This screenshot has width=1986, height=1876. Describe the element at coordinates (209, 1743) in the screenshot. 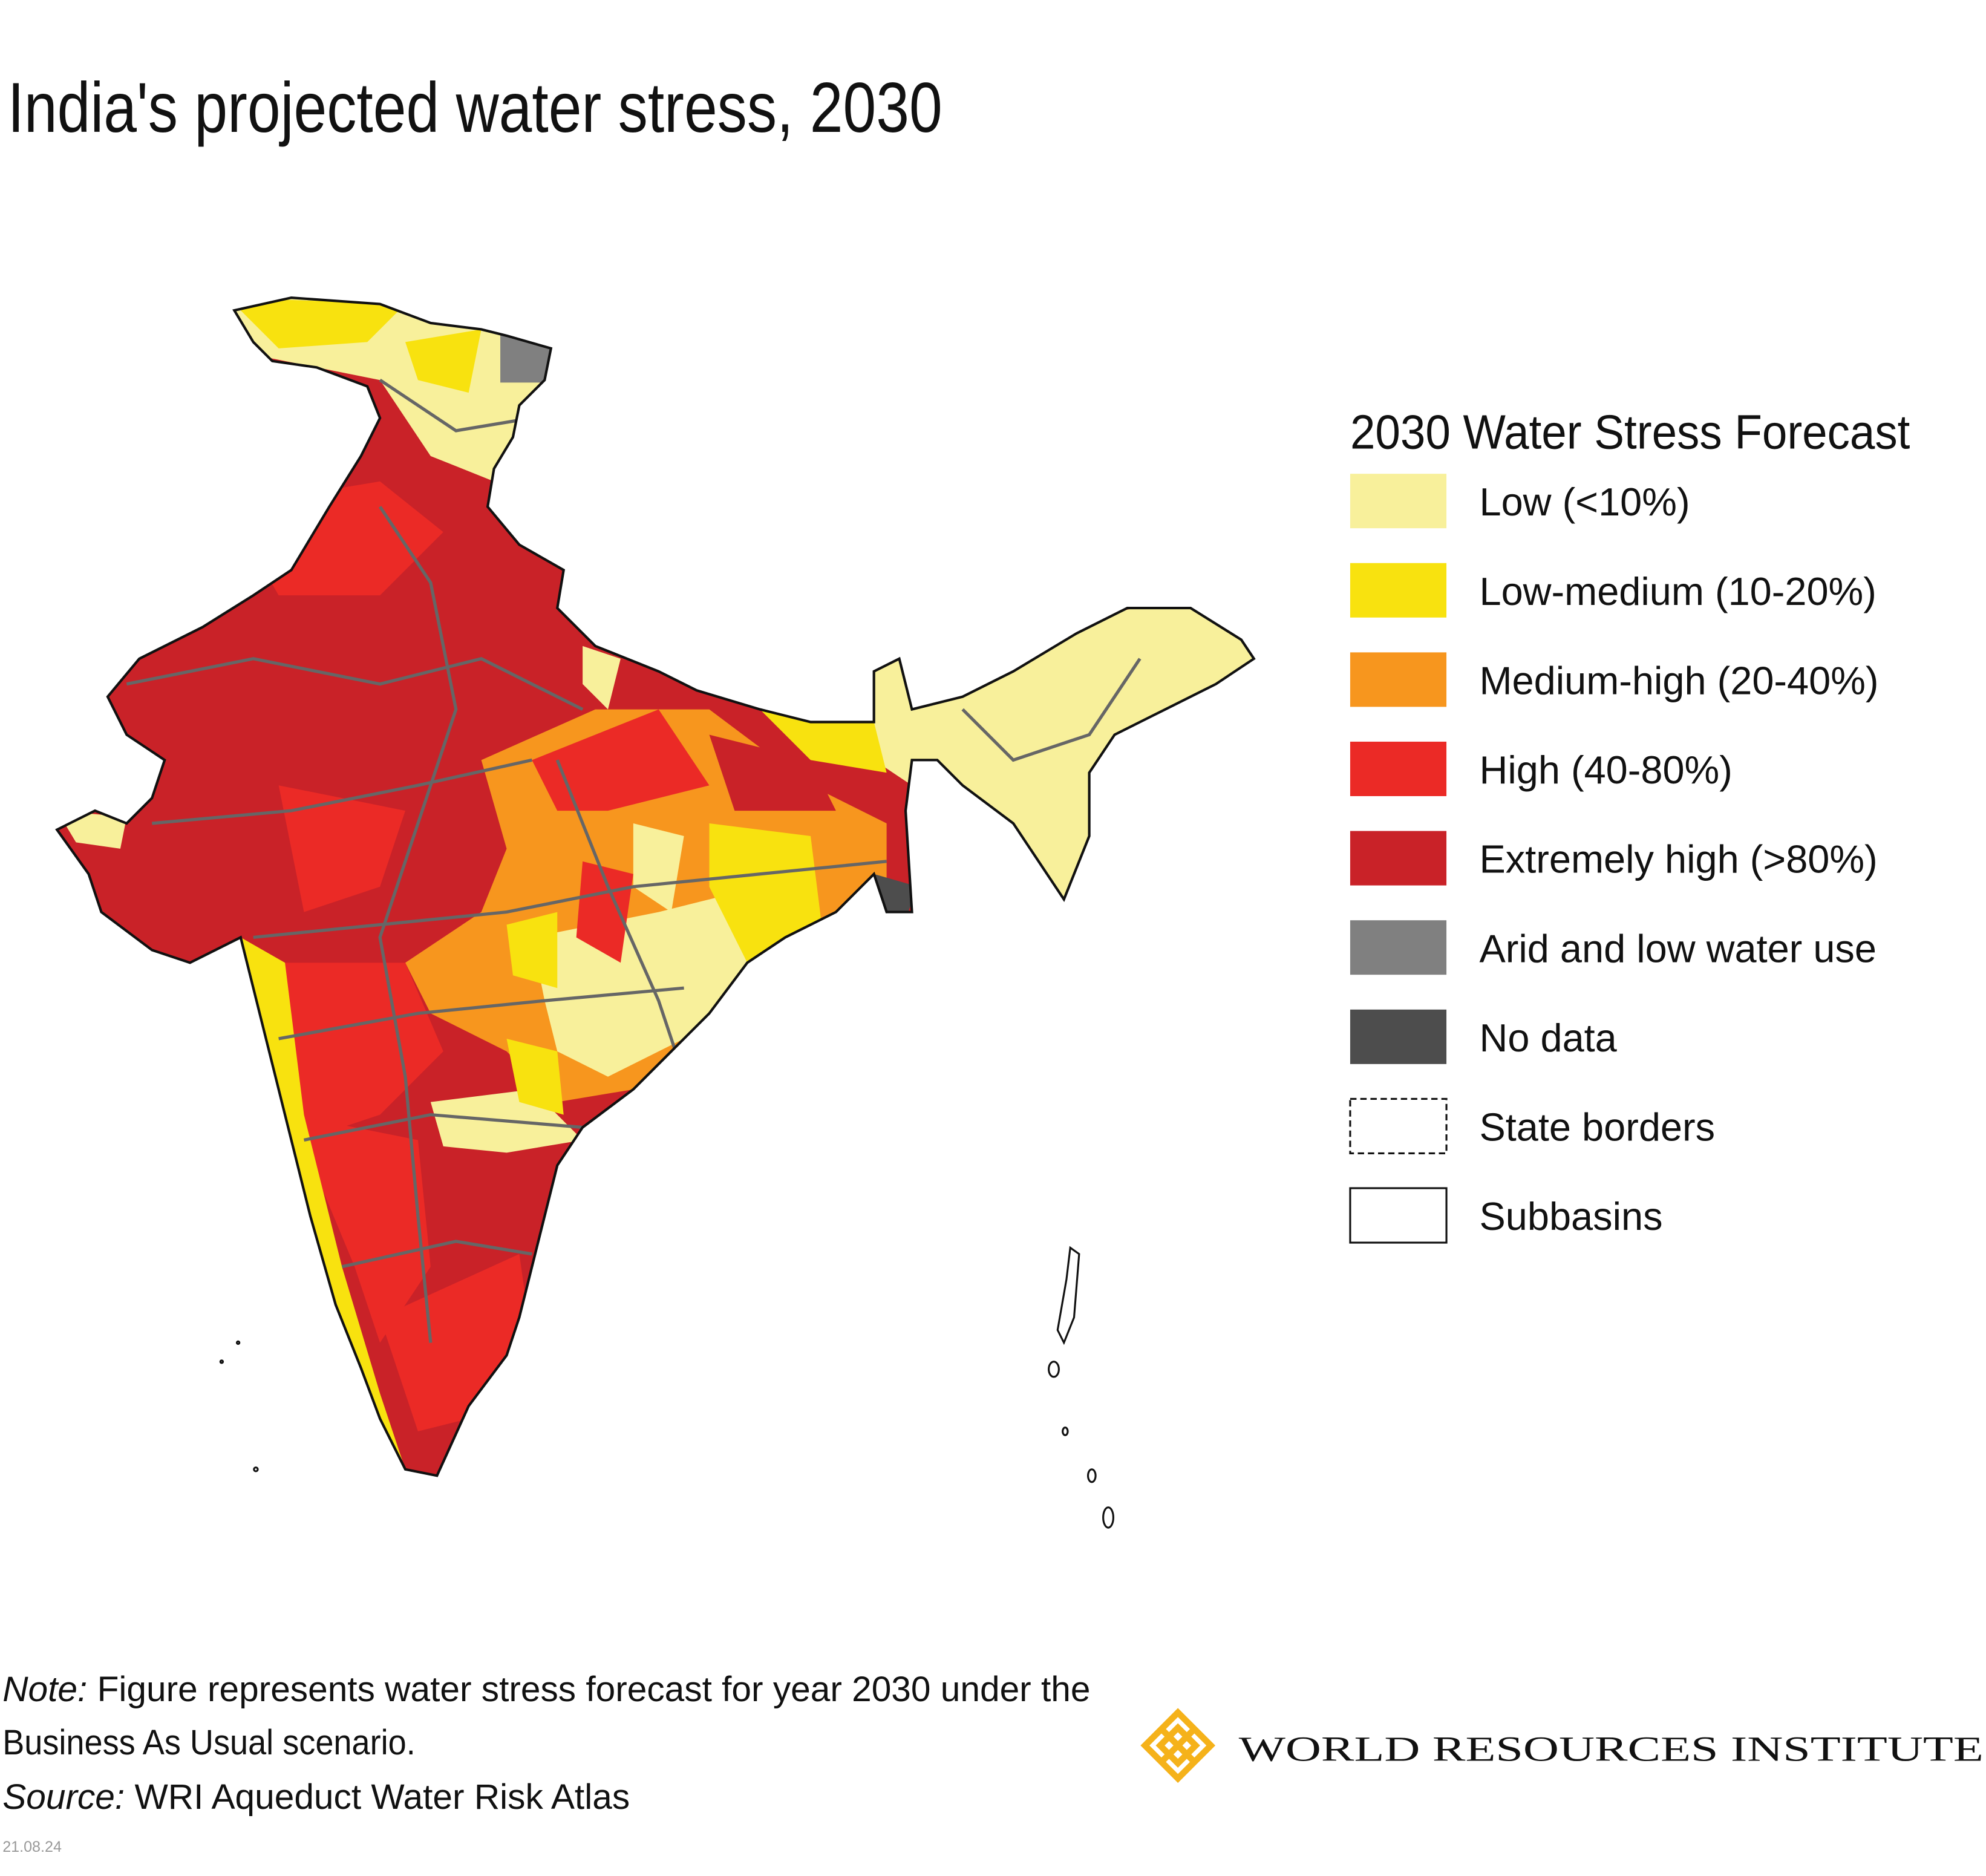

I see `note-text: Business As Usual scenario.` at that location.